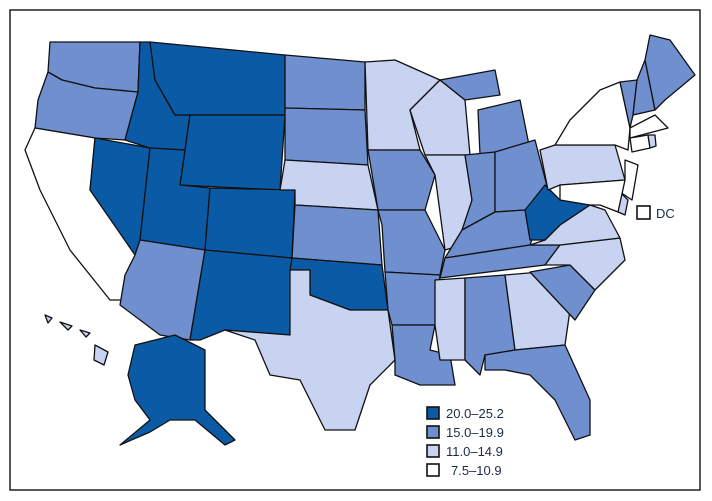  I want to click on state-ne, so click(329, 185).